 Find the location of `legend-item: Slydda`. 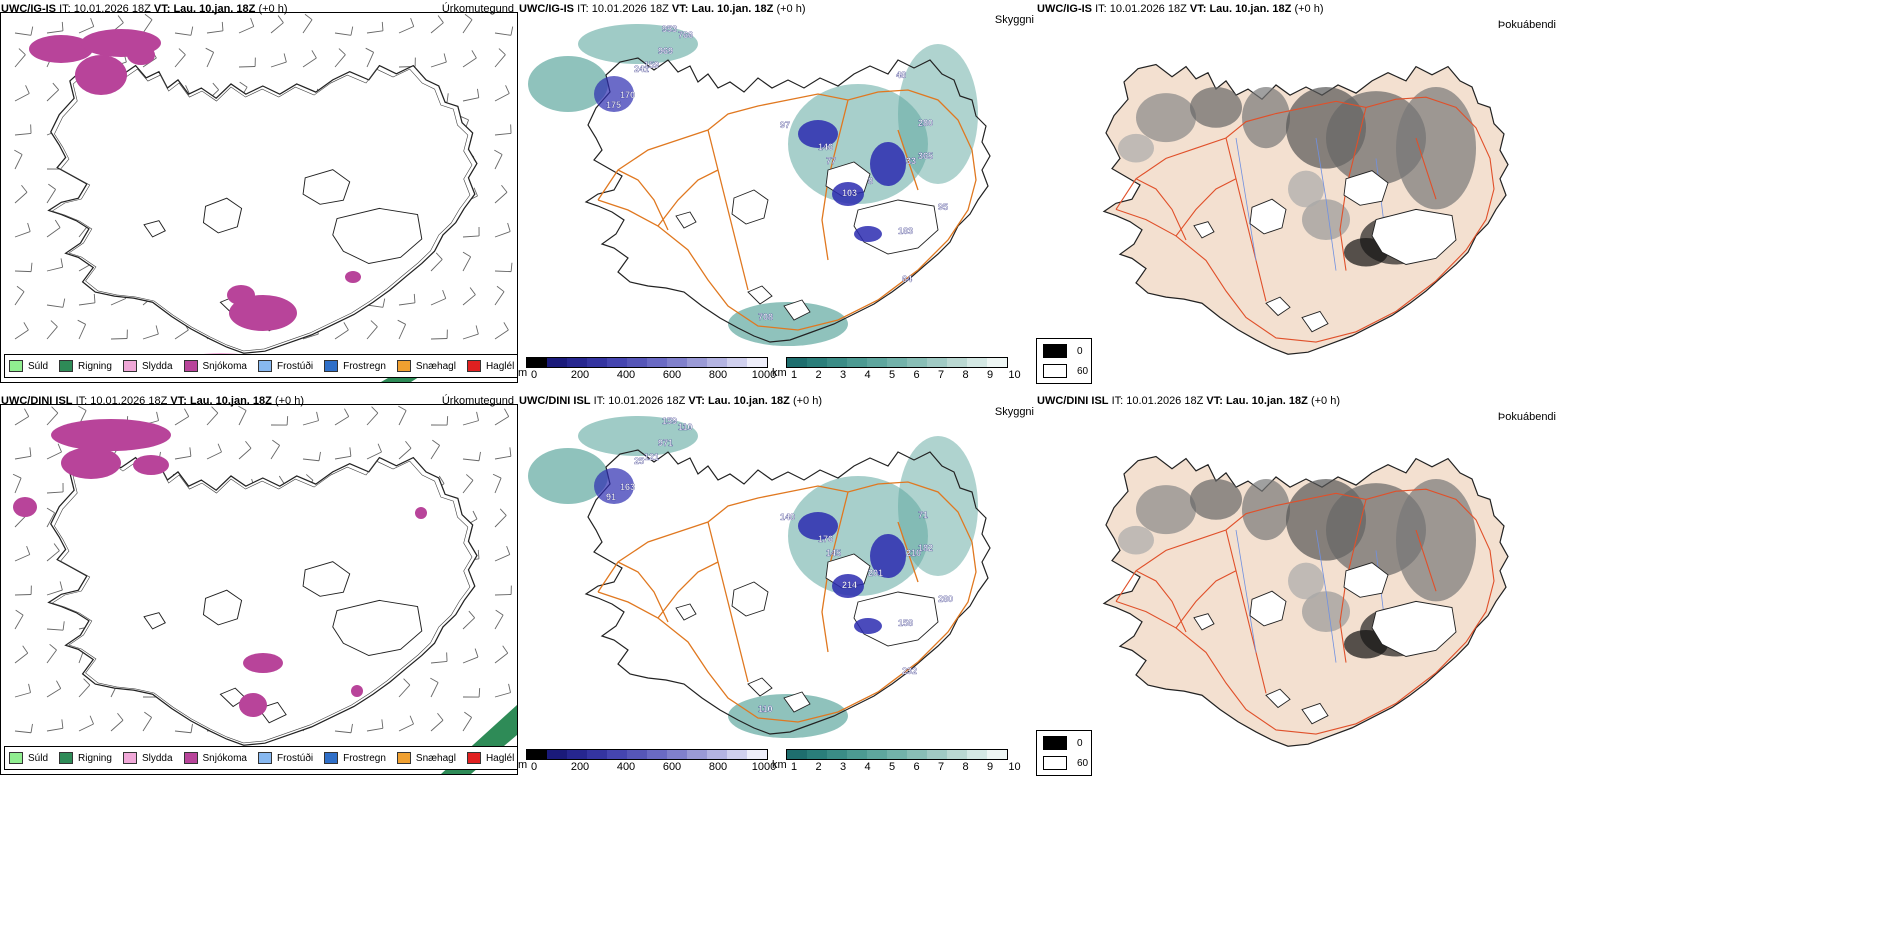

legend-item: Slydda is located at coordinates (147, 758).